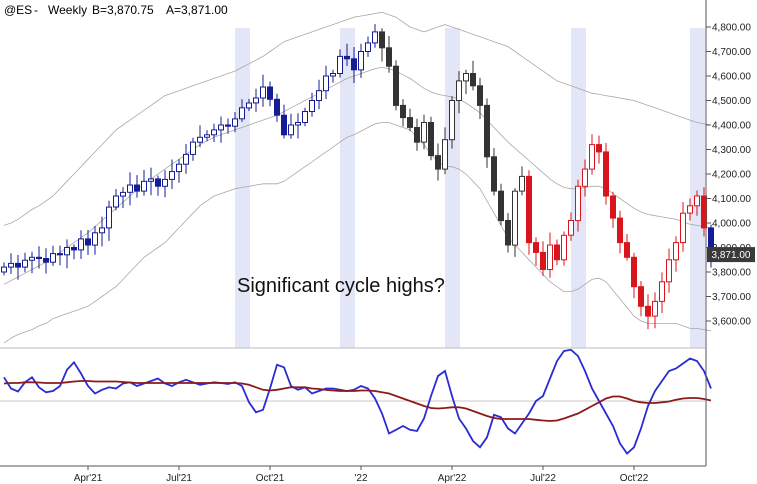 The height and width of the screenshot is (484, 757). Describe the element at coordinates (728, 297) in the screenshot. I see `y-tick: 3,700.00` at that location.